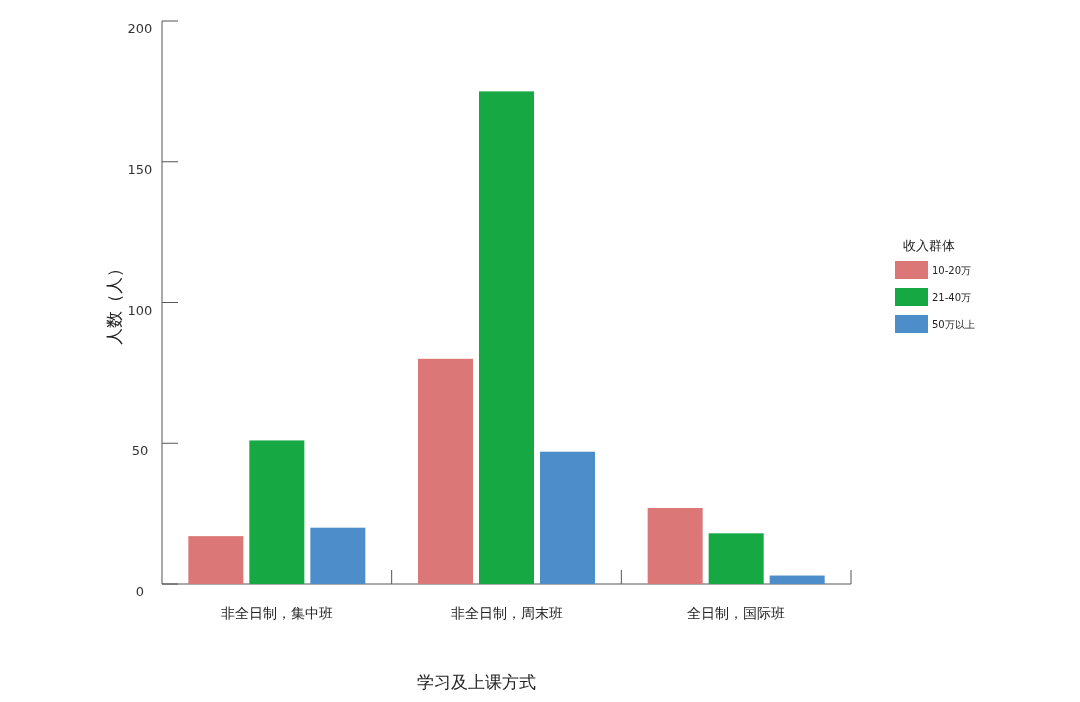  What do you see at coordinates (952, 297) in the screenshot?
I see `legend-label: 21-40万` at bounding box center [952, 297].